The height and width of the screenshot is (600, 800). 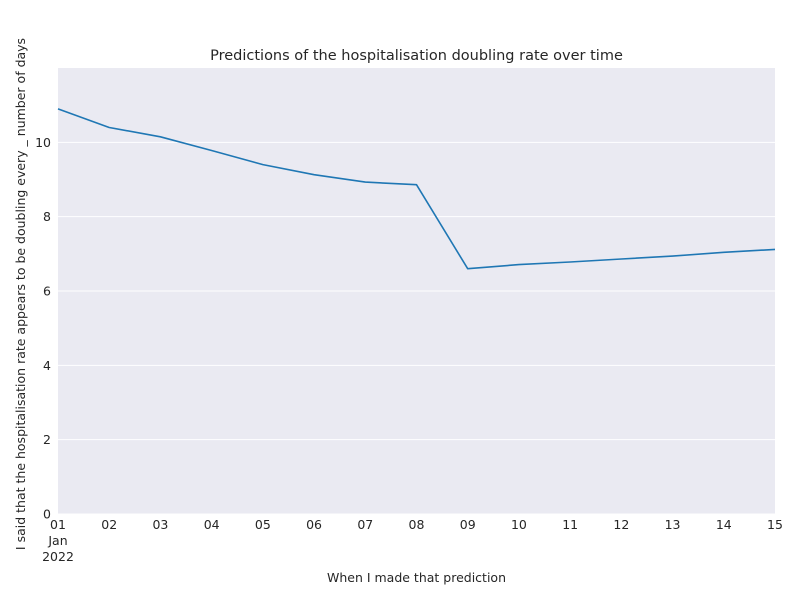 I want to click on x-axis-ticks: 01 02 03 04 05 06 07 08 09 10 11 12 13 14 15, so click(x=416, y=524).